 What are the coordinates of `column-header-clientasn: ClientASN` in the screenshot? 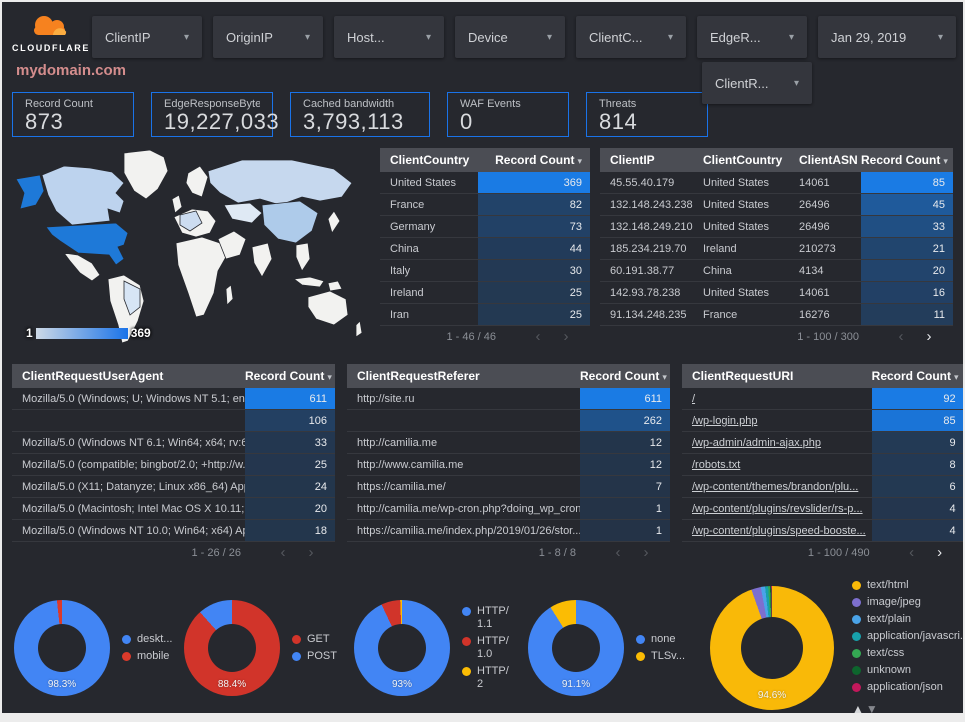 It's located at (828, 160).